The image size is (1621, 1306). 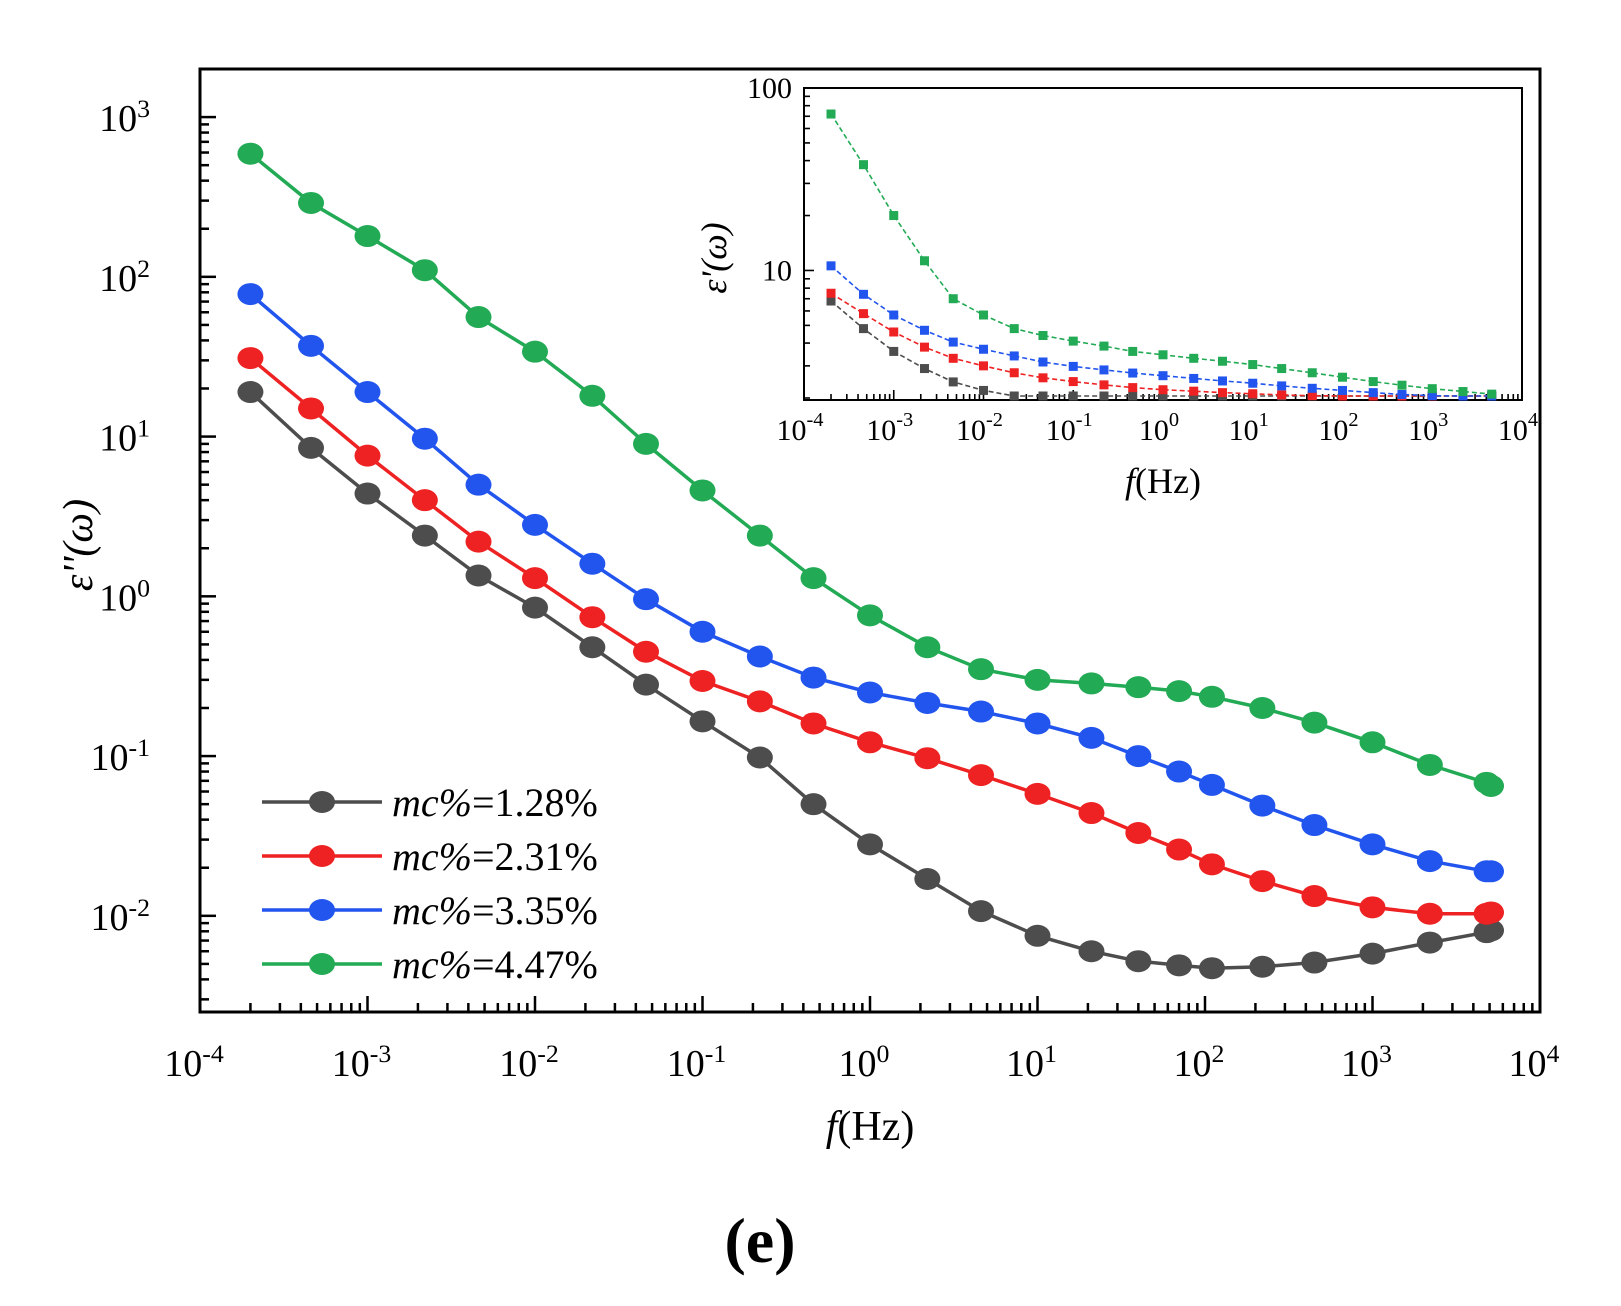 What do you see at coordinates (124, 437) in the screenshot?
I see `main-y-tick-label: 10¹` at bounding box center [124, 437].